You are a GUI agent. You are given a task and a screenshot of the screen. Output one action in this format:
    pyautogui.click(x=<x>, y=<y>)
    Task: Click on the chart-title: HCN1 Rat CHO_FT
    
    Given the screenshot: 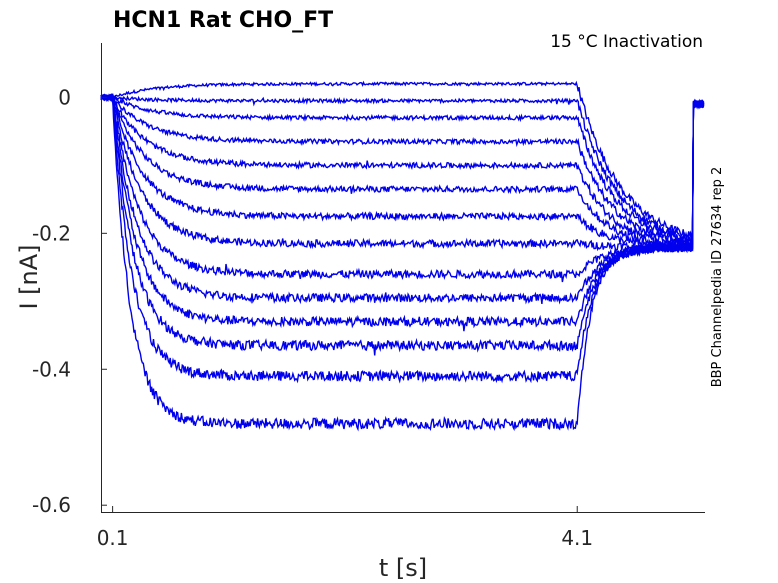 What is the action you would take?
    pyautogui.click(x=223, y=20)
    